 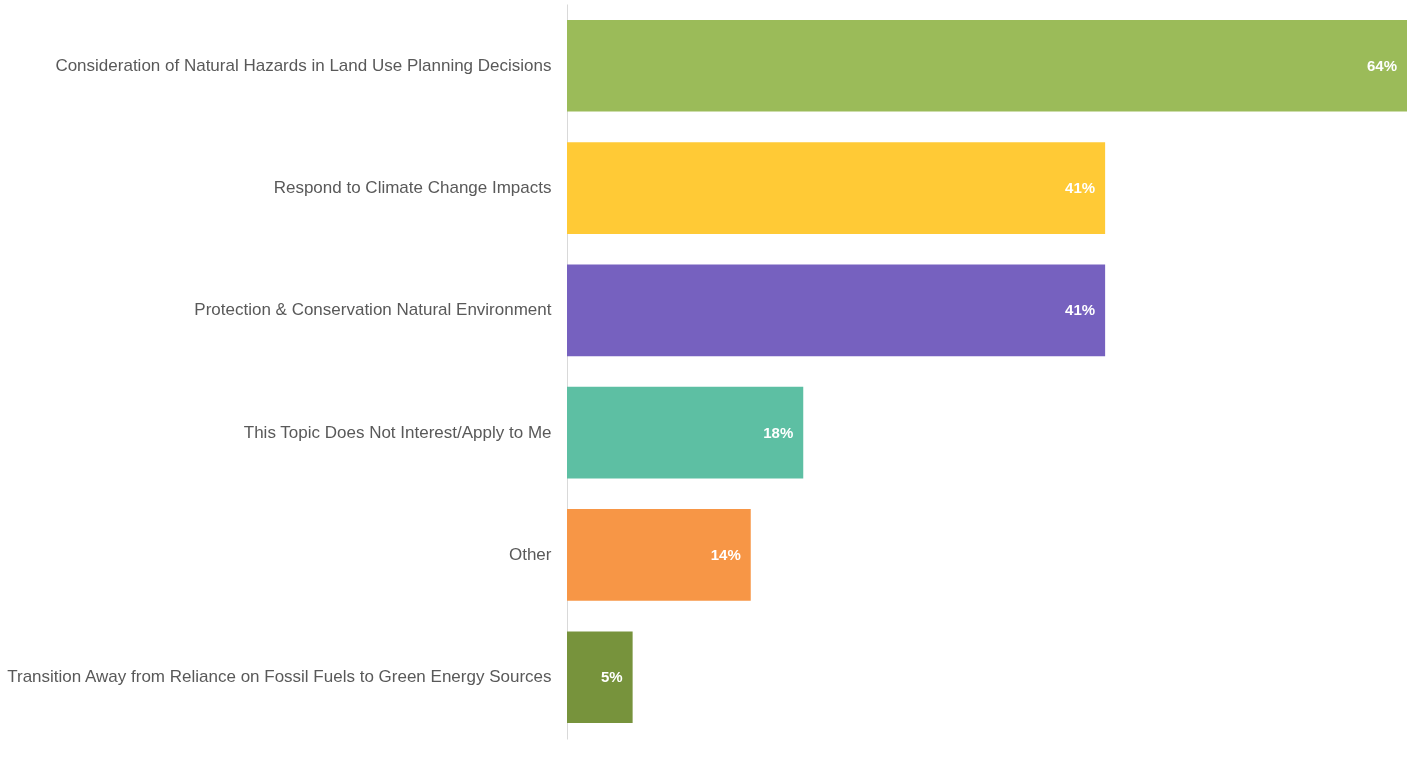 I want to click on data-label: 14%, so click(x=725, y=554).